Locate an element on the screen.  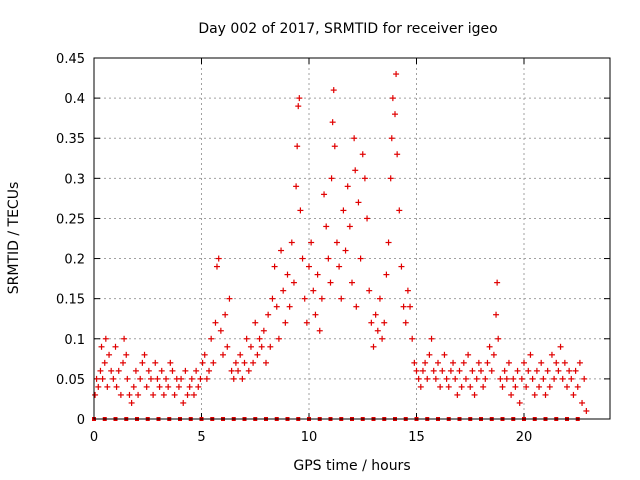
y-tick-label: 0.05 is located at coordinates (70, 380).